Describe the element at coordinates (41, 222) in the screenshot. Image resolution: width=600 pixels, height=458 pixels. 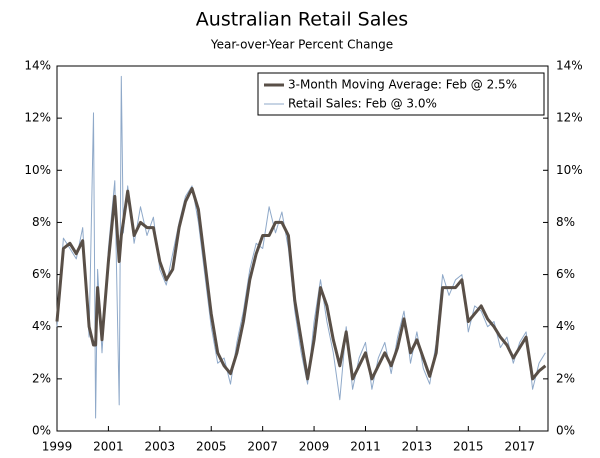
I see `y-tick-label: 8%` at that location.